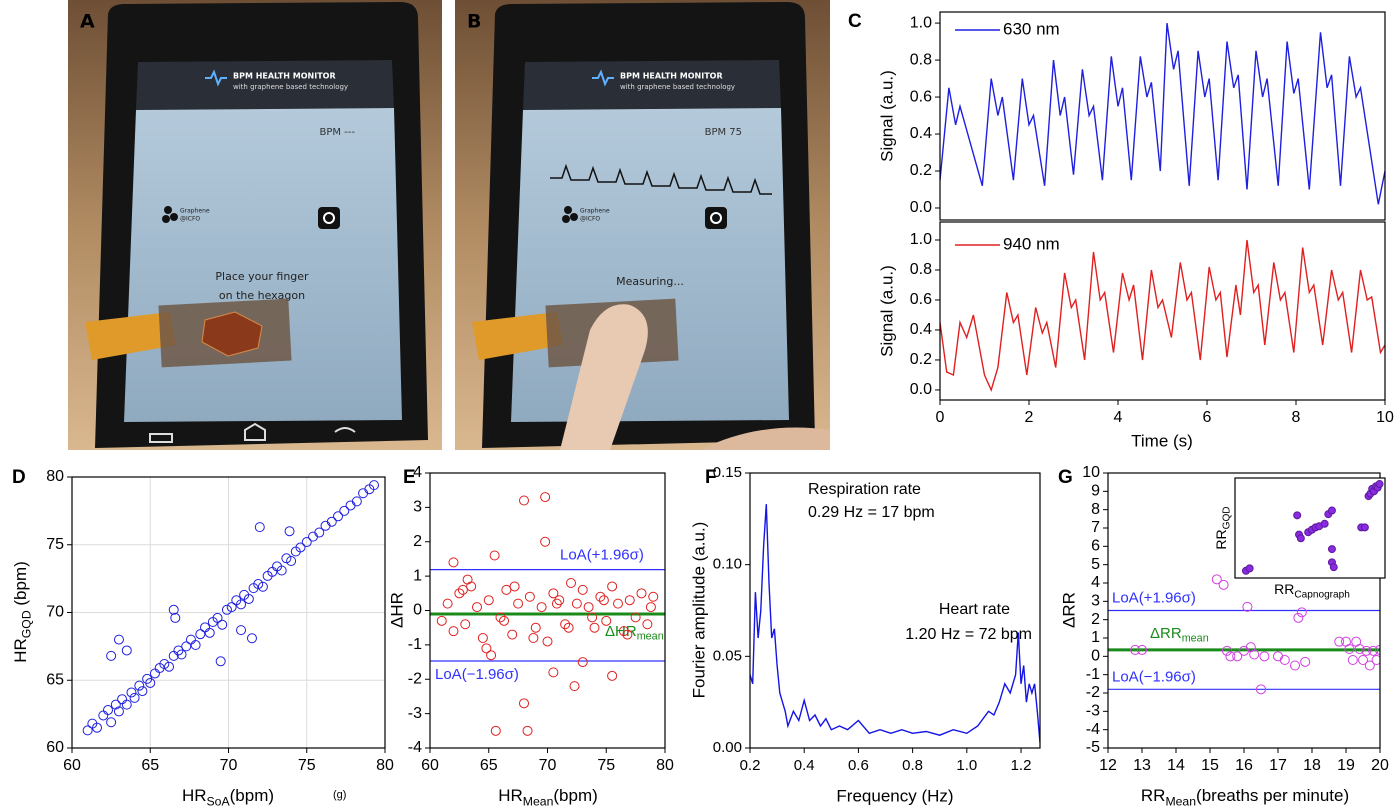  I want to click on x-tick-label: 16, so click(1244, 765).